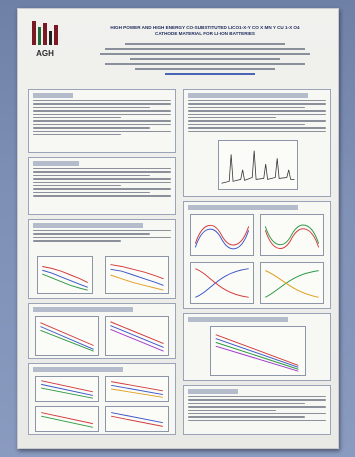 This screenshot has width=355, height=457. Describe the element at coordinates (45, 33) in the screenshot. I see `agh-logo-mark` at that location.